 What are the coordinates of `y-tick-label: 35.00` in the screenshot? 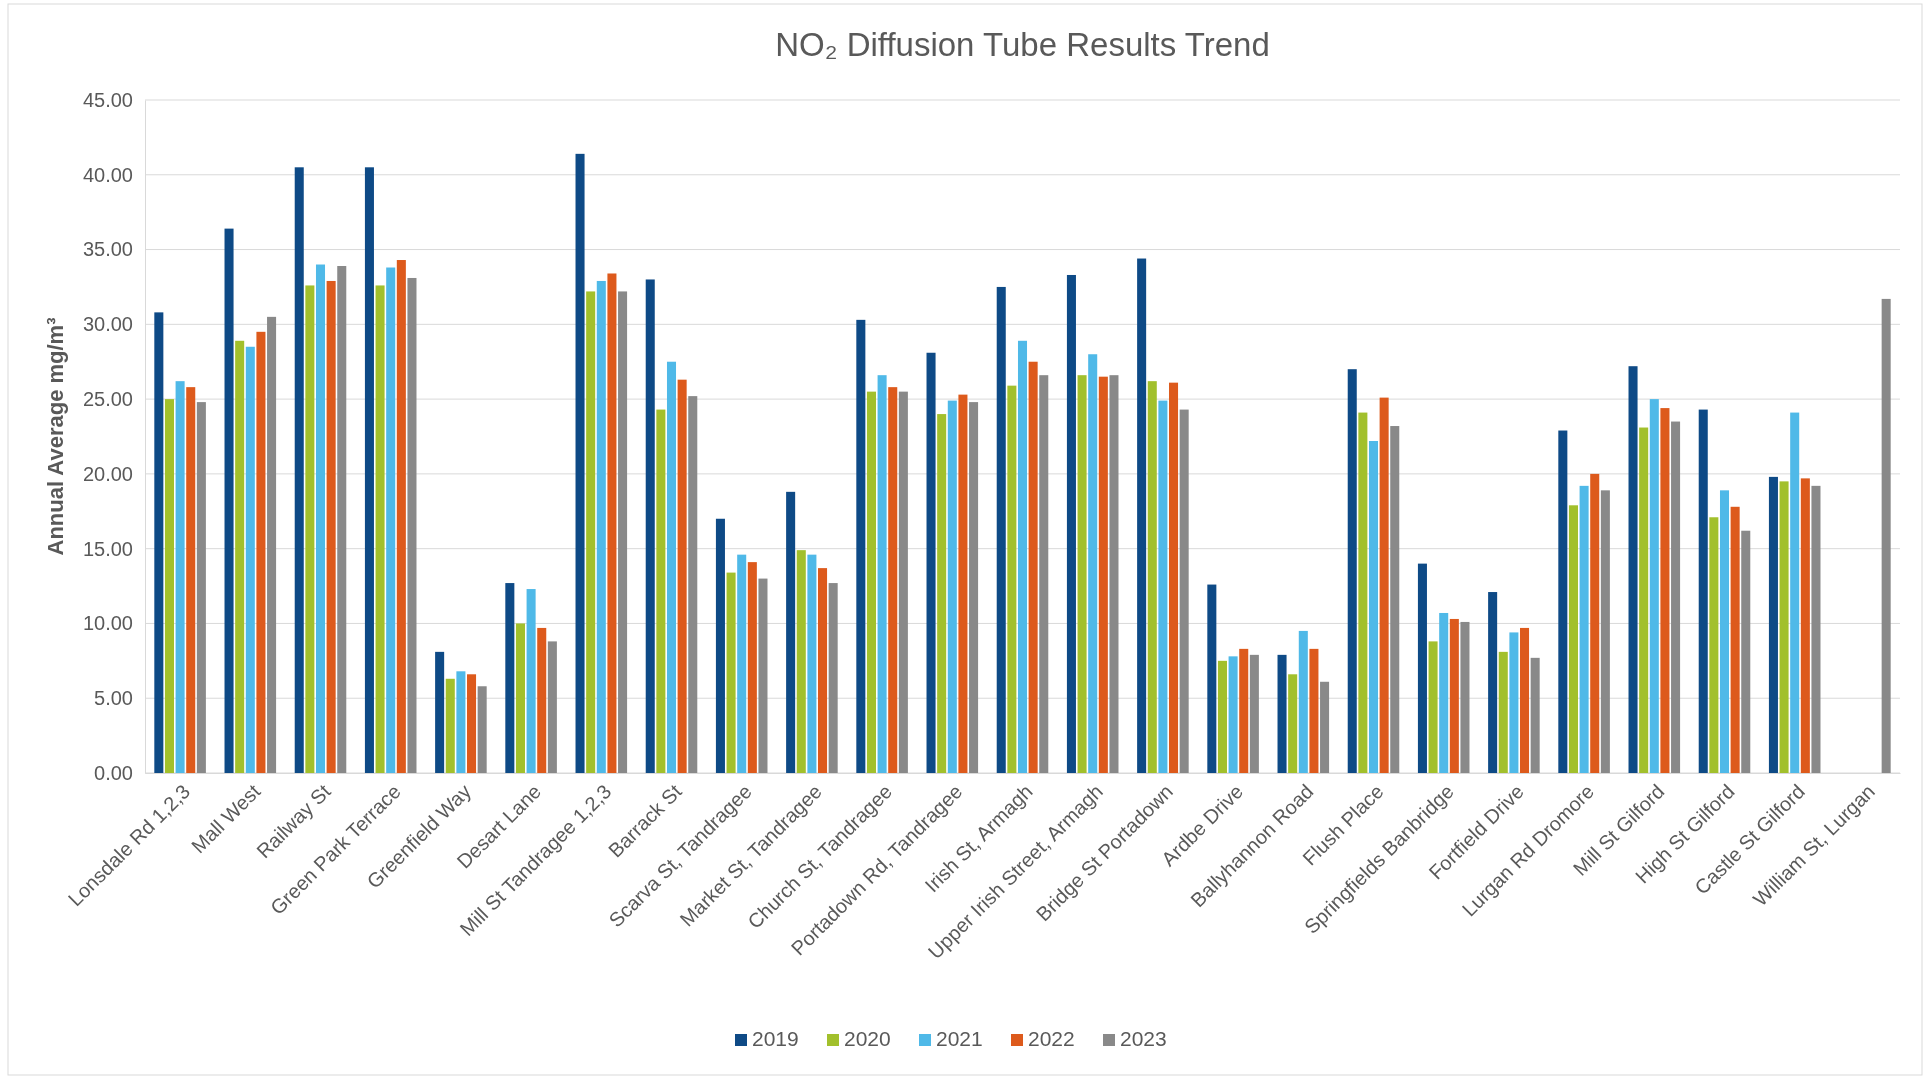 It's located at (107, 249).